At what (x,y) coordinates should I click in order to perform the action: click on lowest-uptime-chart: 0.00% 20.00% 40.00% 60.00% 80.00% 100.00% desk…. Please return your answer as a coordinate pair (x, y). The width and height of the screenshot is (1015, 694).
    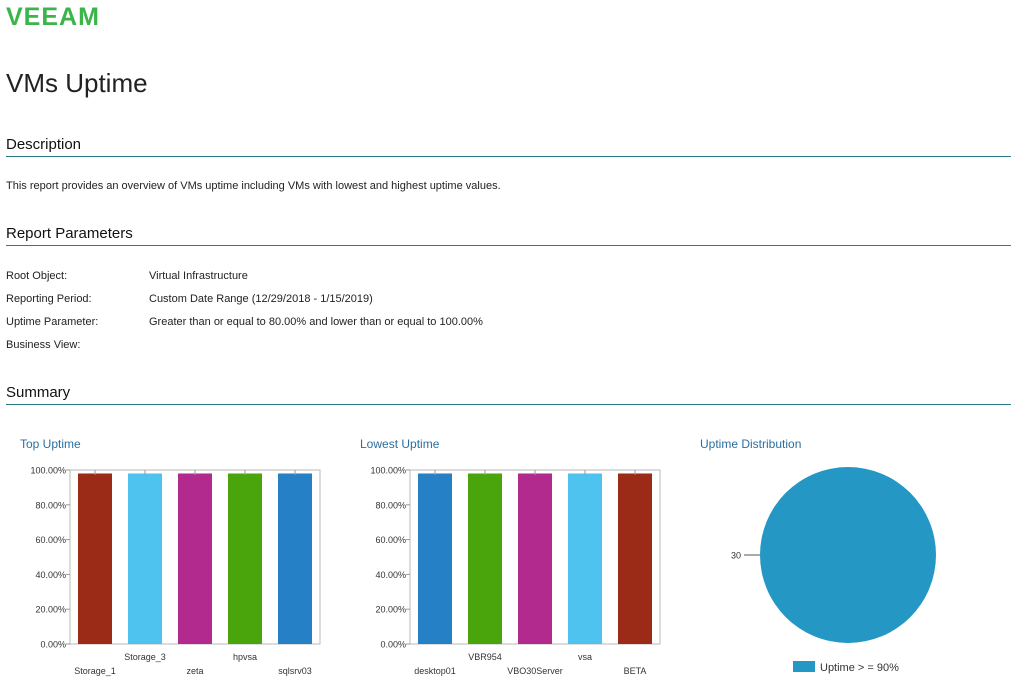
    Looking at the image, I should click on (515, 571).